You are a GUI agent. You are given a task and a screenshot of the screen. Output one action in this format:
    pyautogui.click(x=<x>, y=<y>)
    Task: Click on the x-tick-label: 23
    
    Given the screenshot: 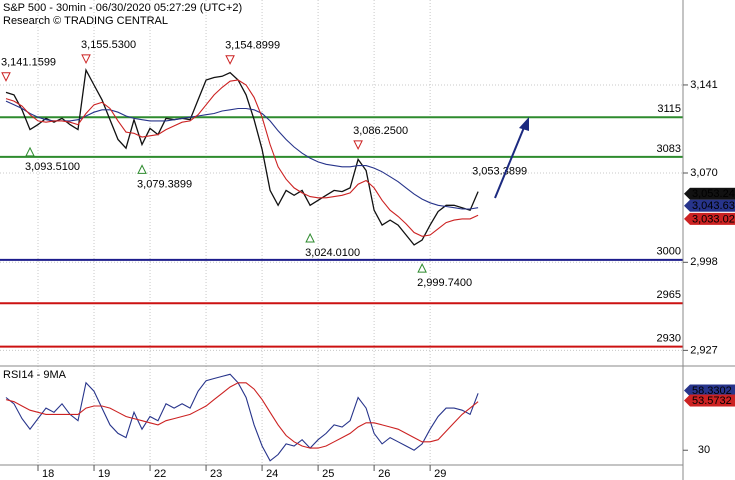 What is the action you would take?
    pyautogui.click(x=216, y=474)
    